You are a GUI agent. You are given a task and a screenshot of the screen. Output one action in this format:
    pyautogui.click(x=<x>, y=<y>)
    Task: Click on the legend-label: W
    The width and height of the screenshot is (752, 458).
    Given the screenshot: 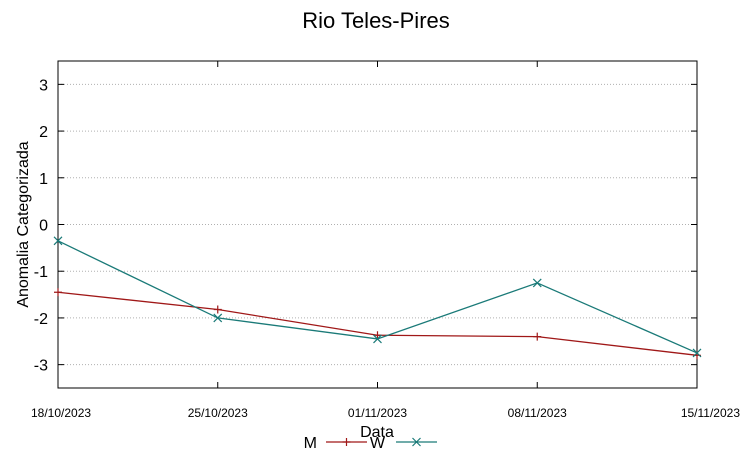 What is the action you would take?
    pyautogui.click(x=378, y=443)
    